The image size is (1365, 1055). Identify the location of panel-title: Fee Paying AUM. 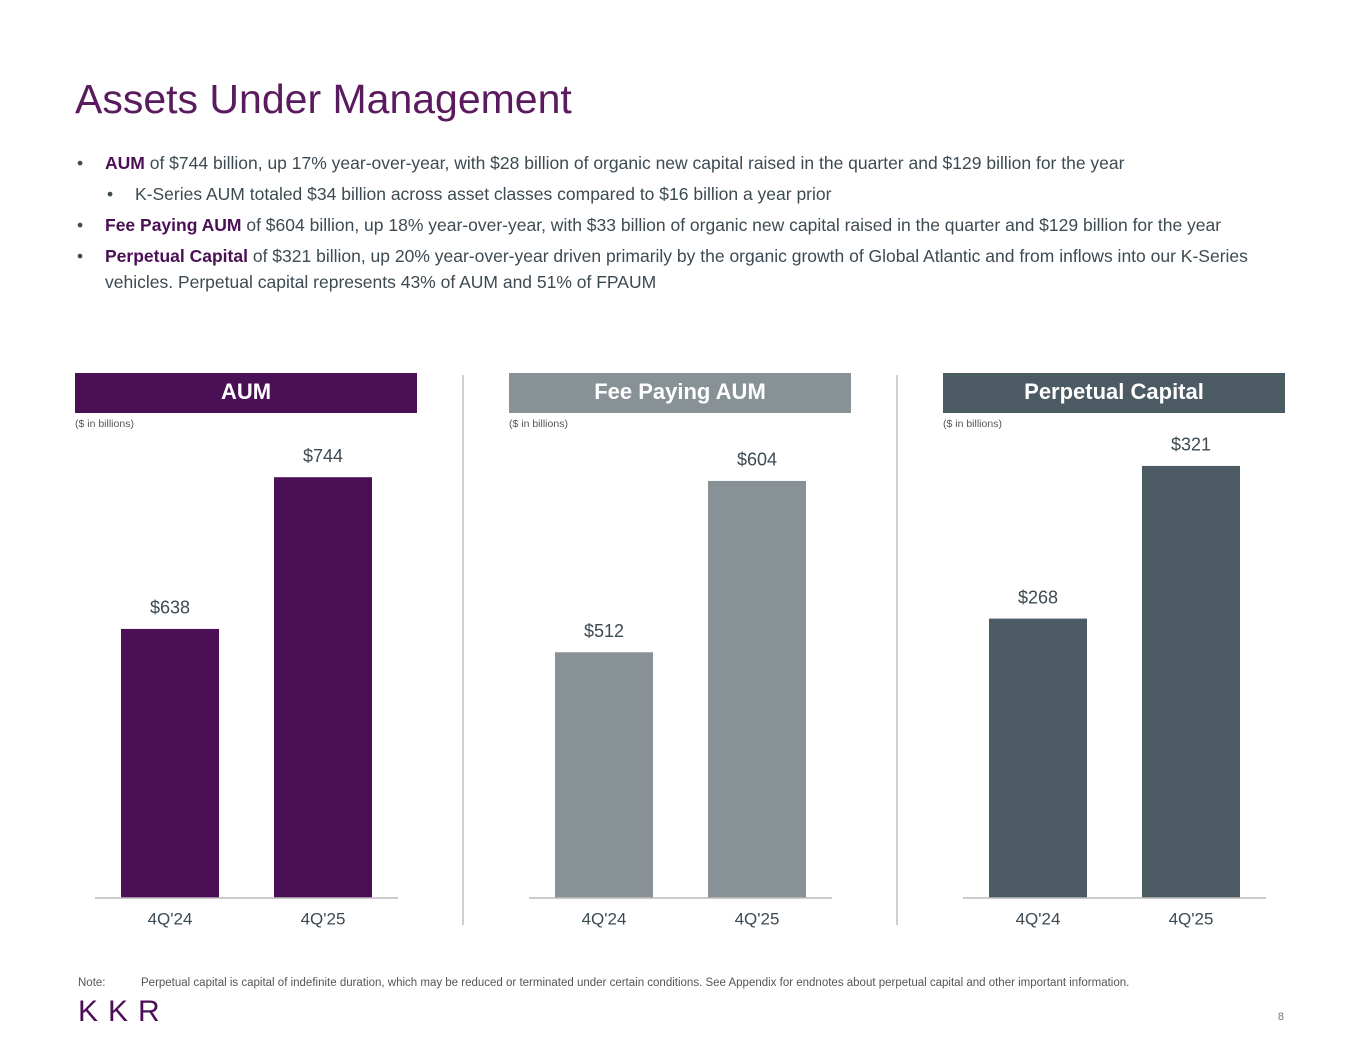
(680, 391).